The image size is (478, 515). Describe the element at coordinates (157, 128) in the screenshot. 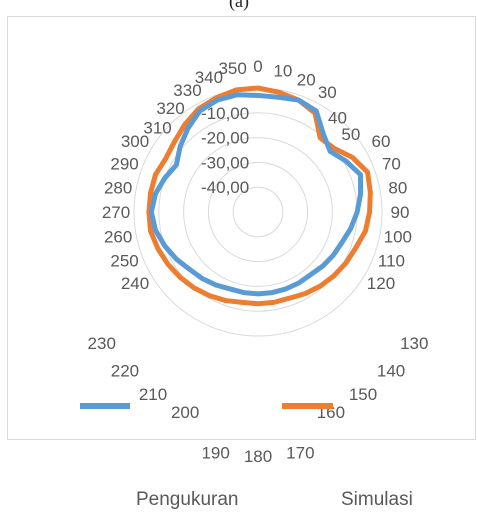

I see `angle-label-310: 310` at that location.